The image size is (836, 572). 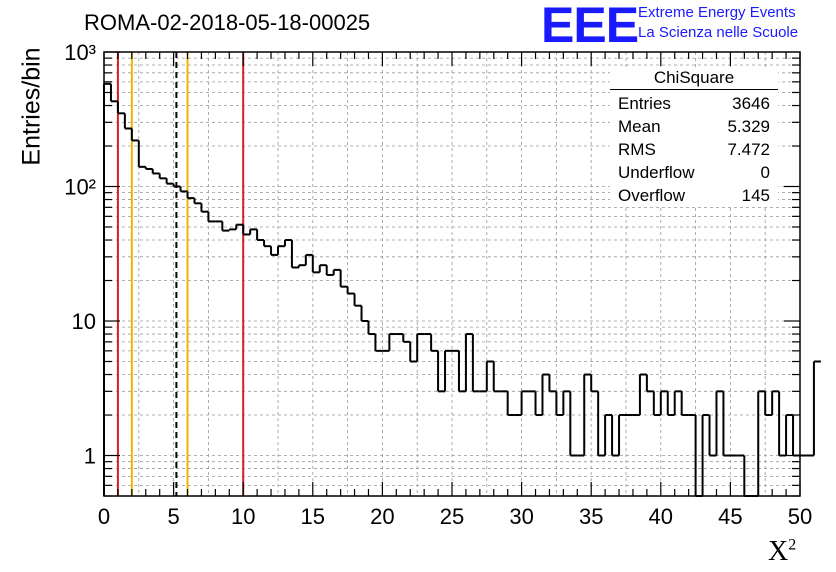 I want to click on y-axis-label: Entries/bin, so click(x=31, y=106).